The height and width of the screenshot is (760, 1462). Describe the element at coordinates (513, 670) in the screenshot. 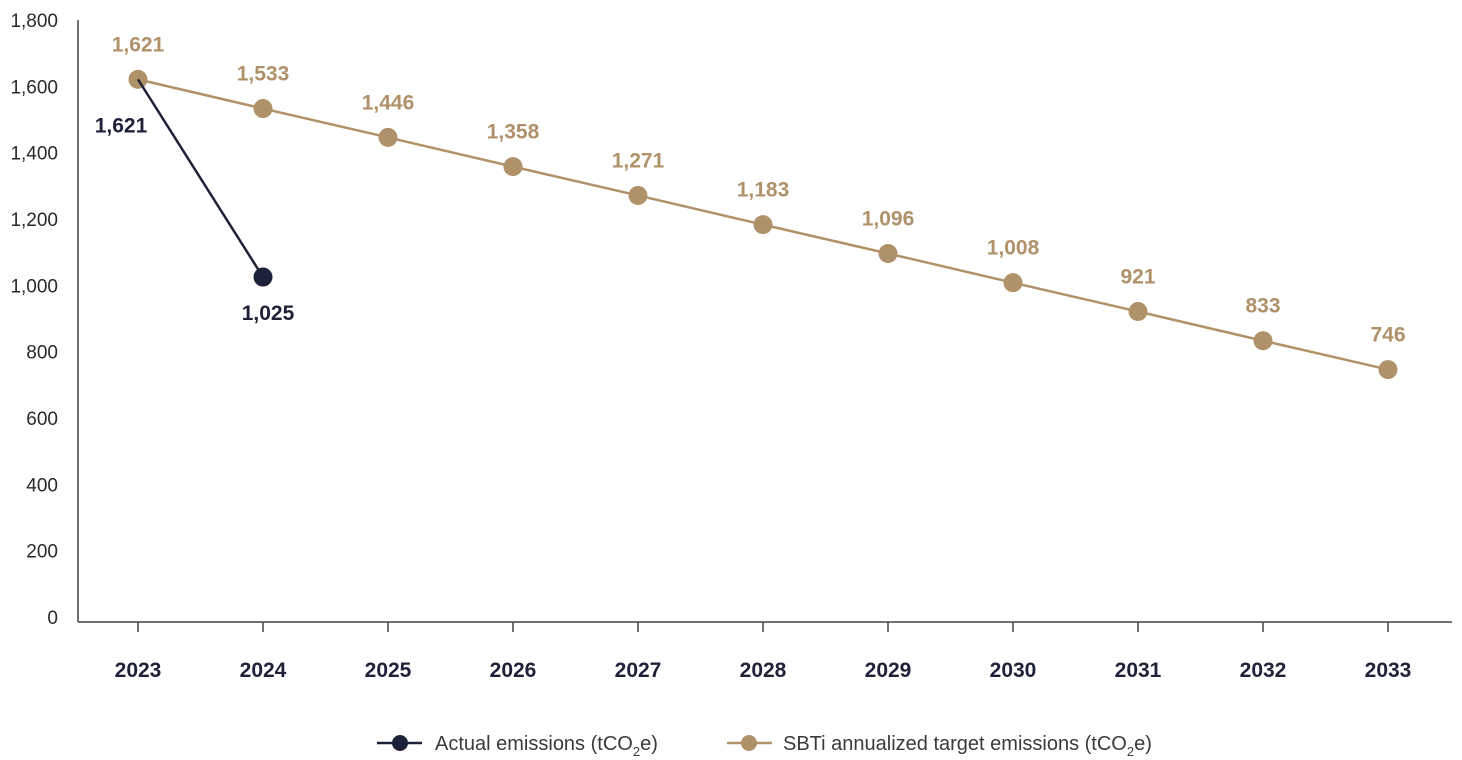

I see `x-tick-label: 2026` at that location.